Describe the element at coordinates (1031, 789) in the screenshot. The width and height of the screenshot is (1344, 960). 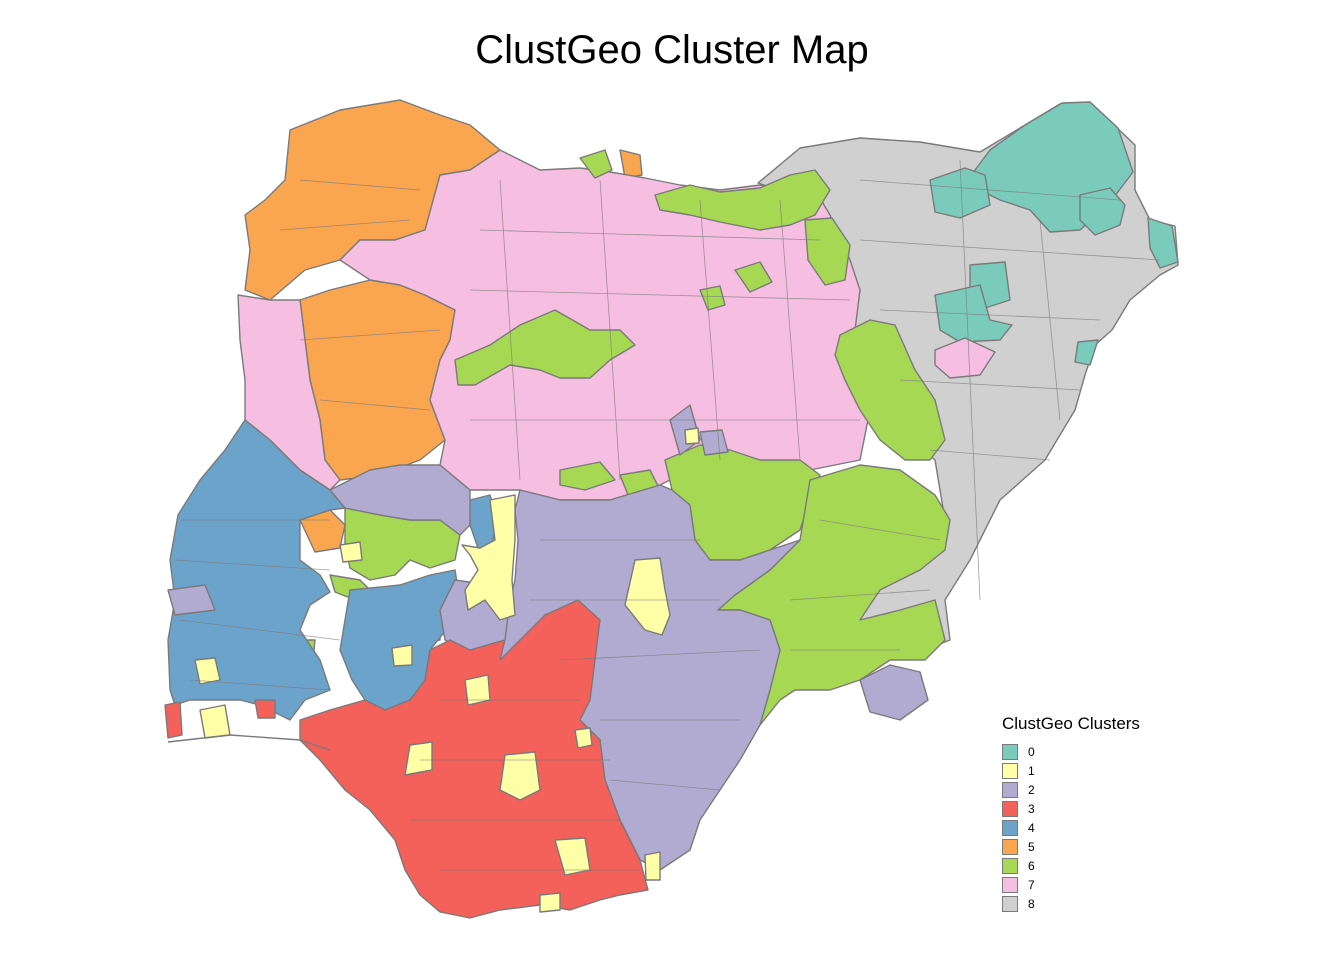
I see `legend-label: 2` at that location.